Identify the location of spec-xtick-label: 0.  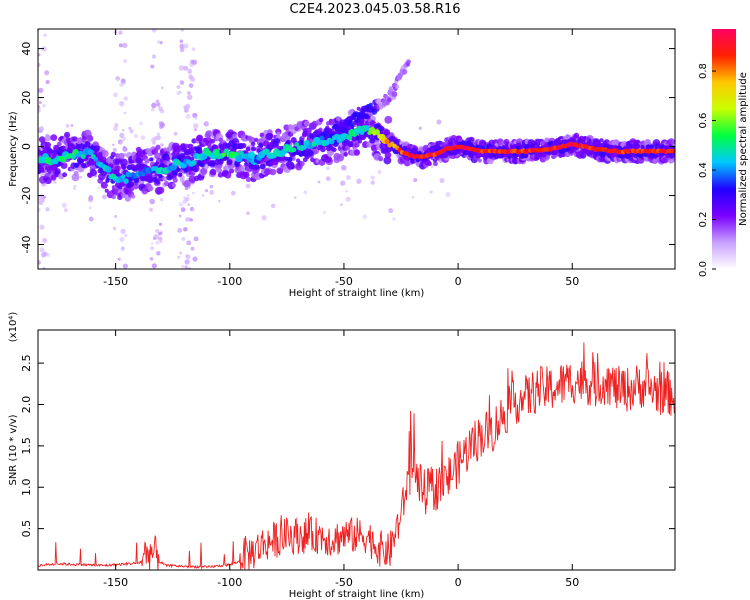
(458, 281).